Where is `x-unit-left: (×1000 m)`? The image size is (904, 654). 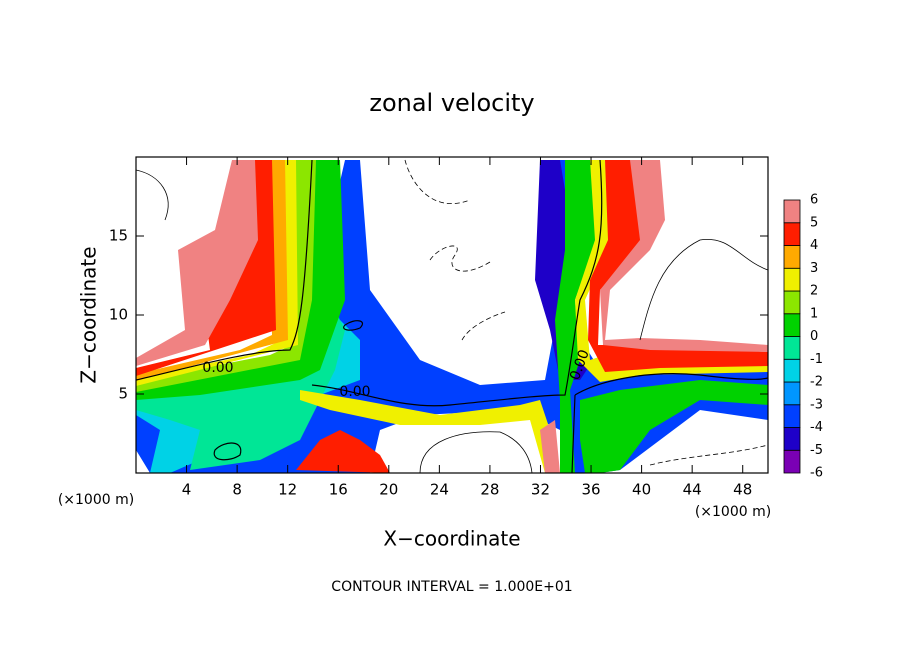
x-unit-left: (×1000 m) is located at coordinates (96, 500).